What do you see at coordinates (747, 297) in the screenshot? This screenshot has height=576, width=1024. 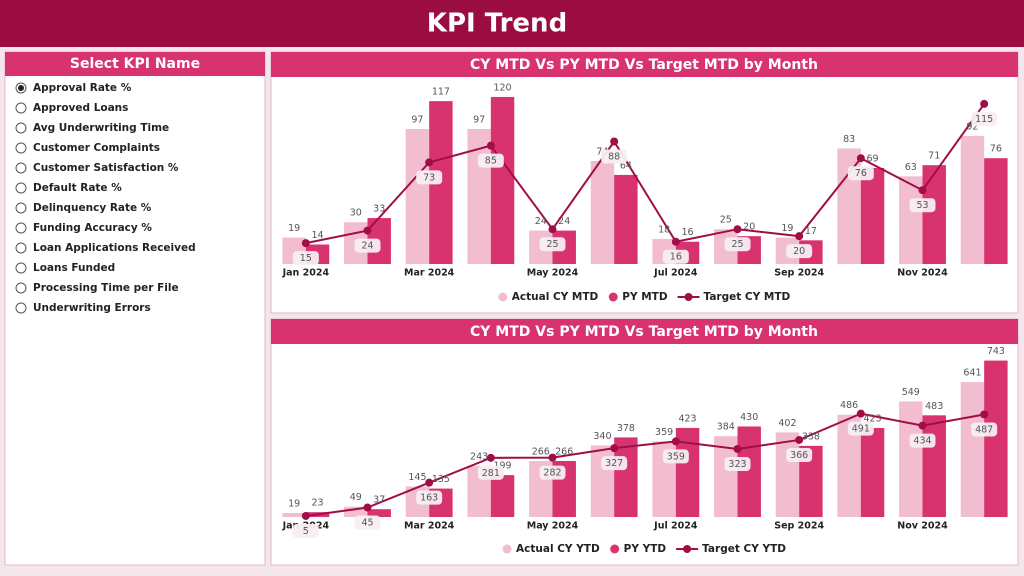 I see `legend-label: Target CY MTD` at bounding box center [747, 297].